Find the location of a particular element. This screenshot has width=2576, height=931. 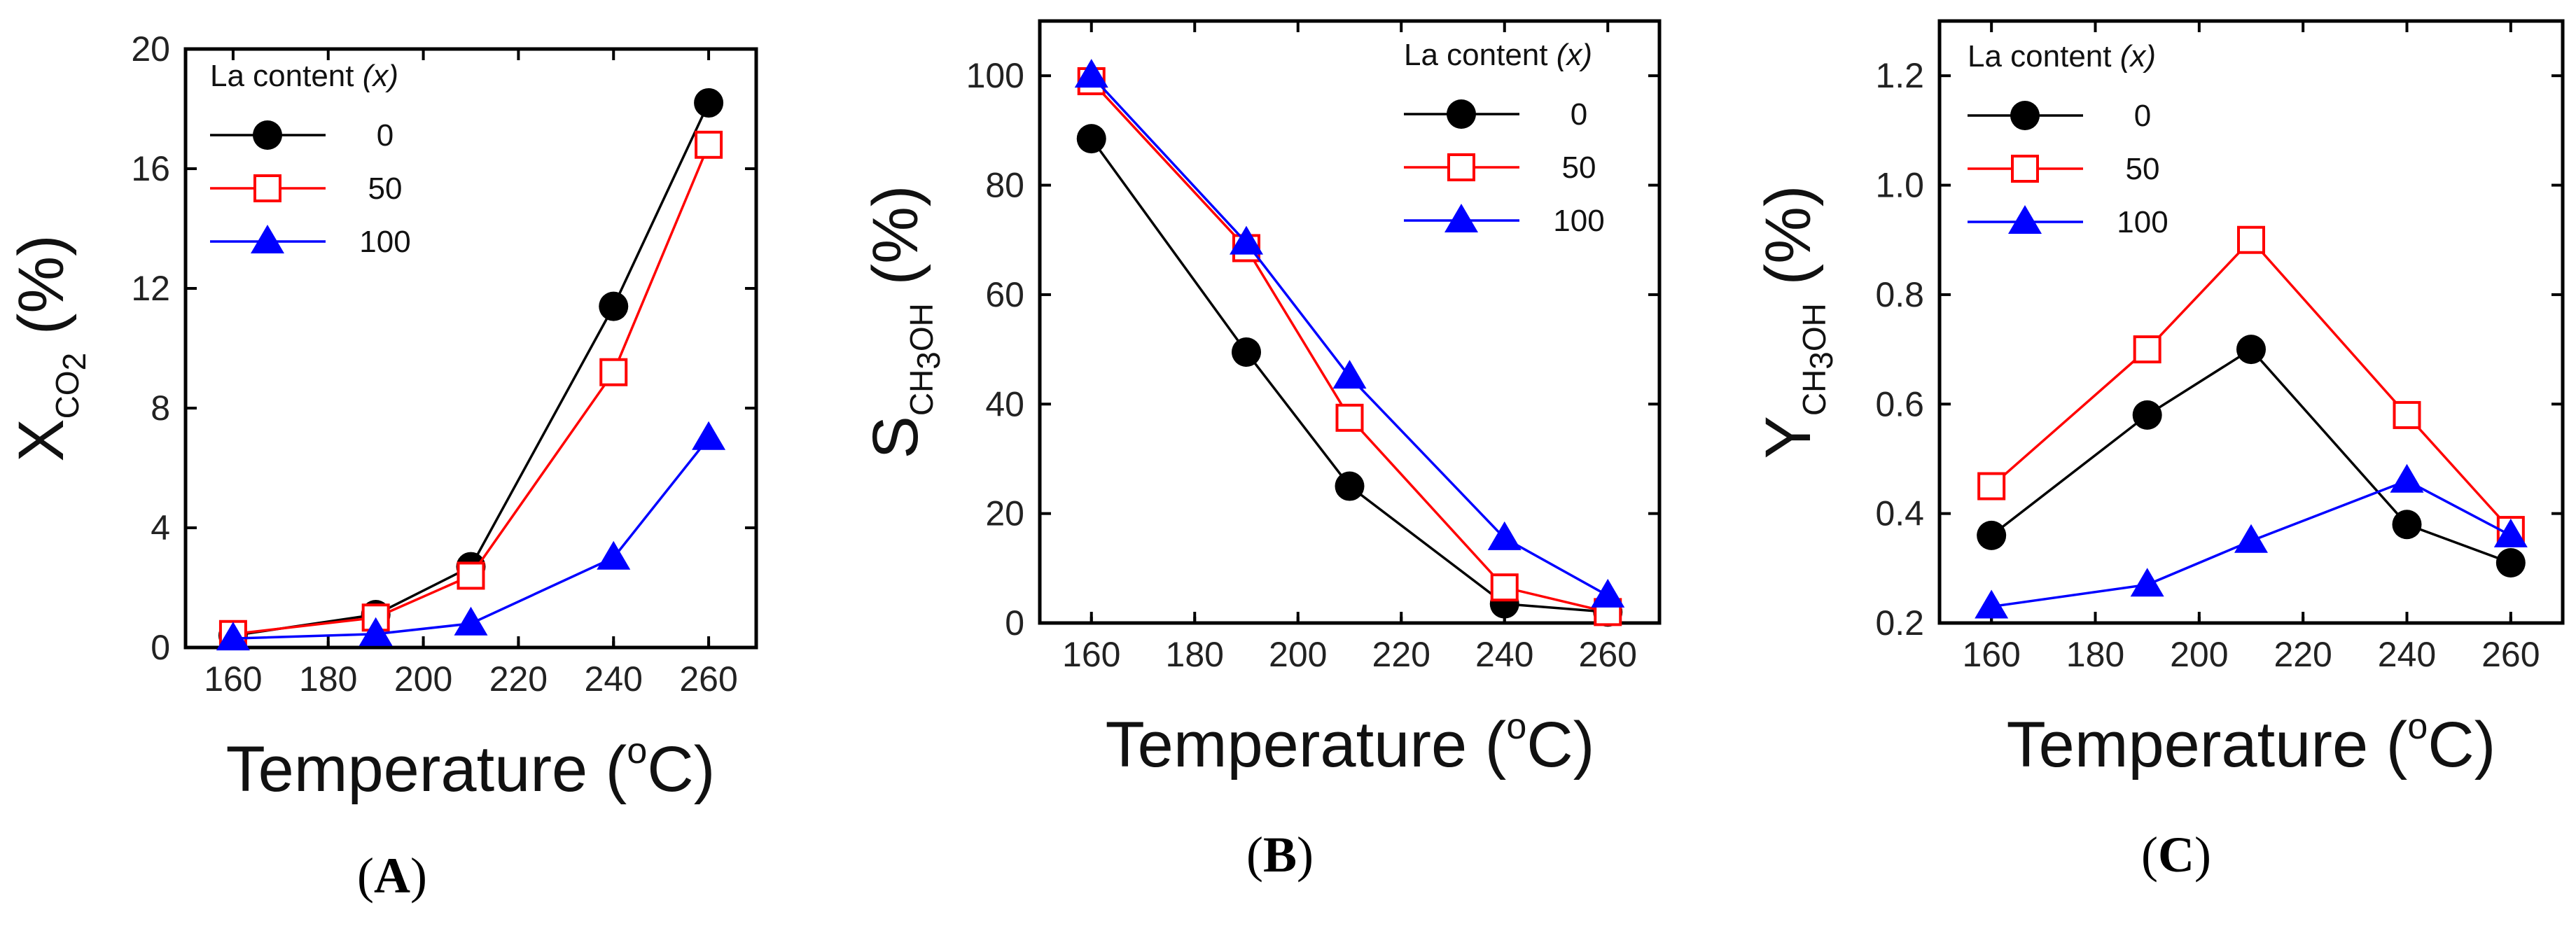

y-tick-label: 60 is located at coordinates (1004, 294).